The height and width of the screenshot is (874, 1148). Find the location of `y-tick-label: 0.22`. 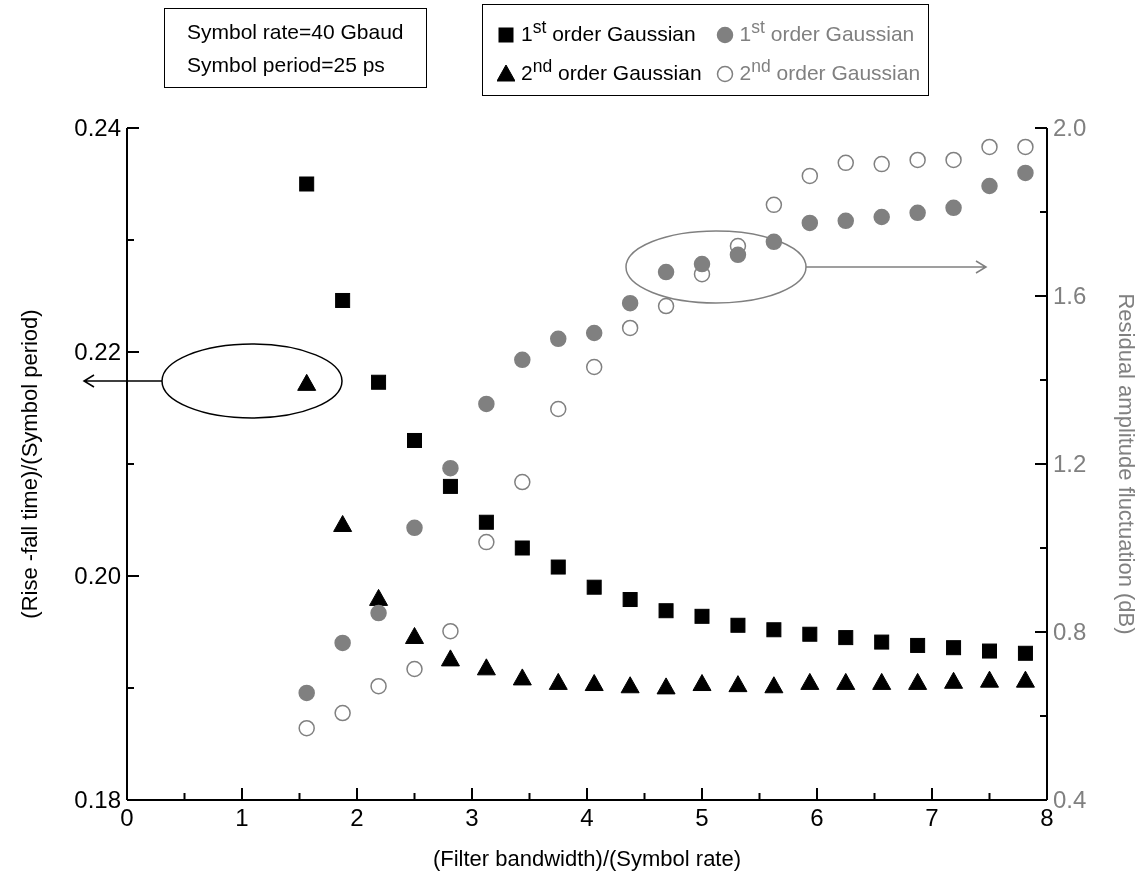

y-tick-label: 0.22 is located at coordinates (97, 351).